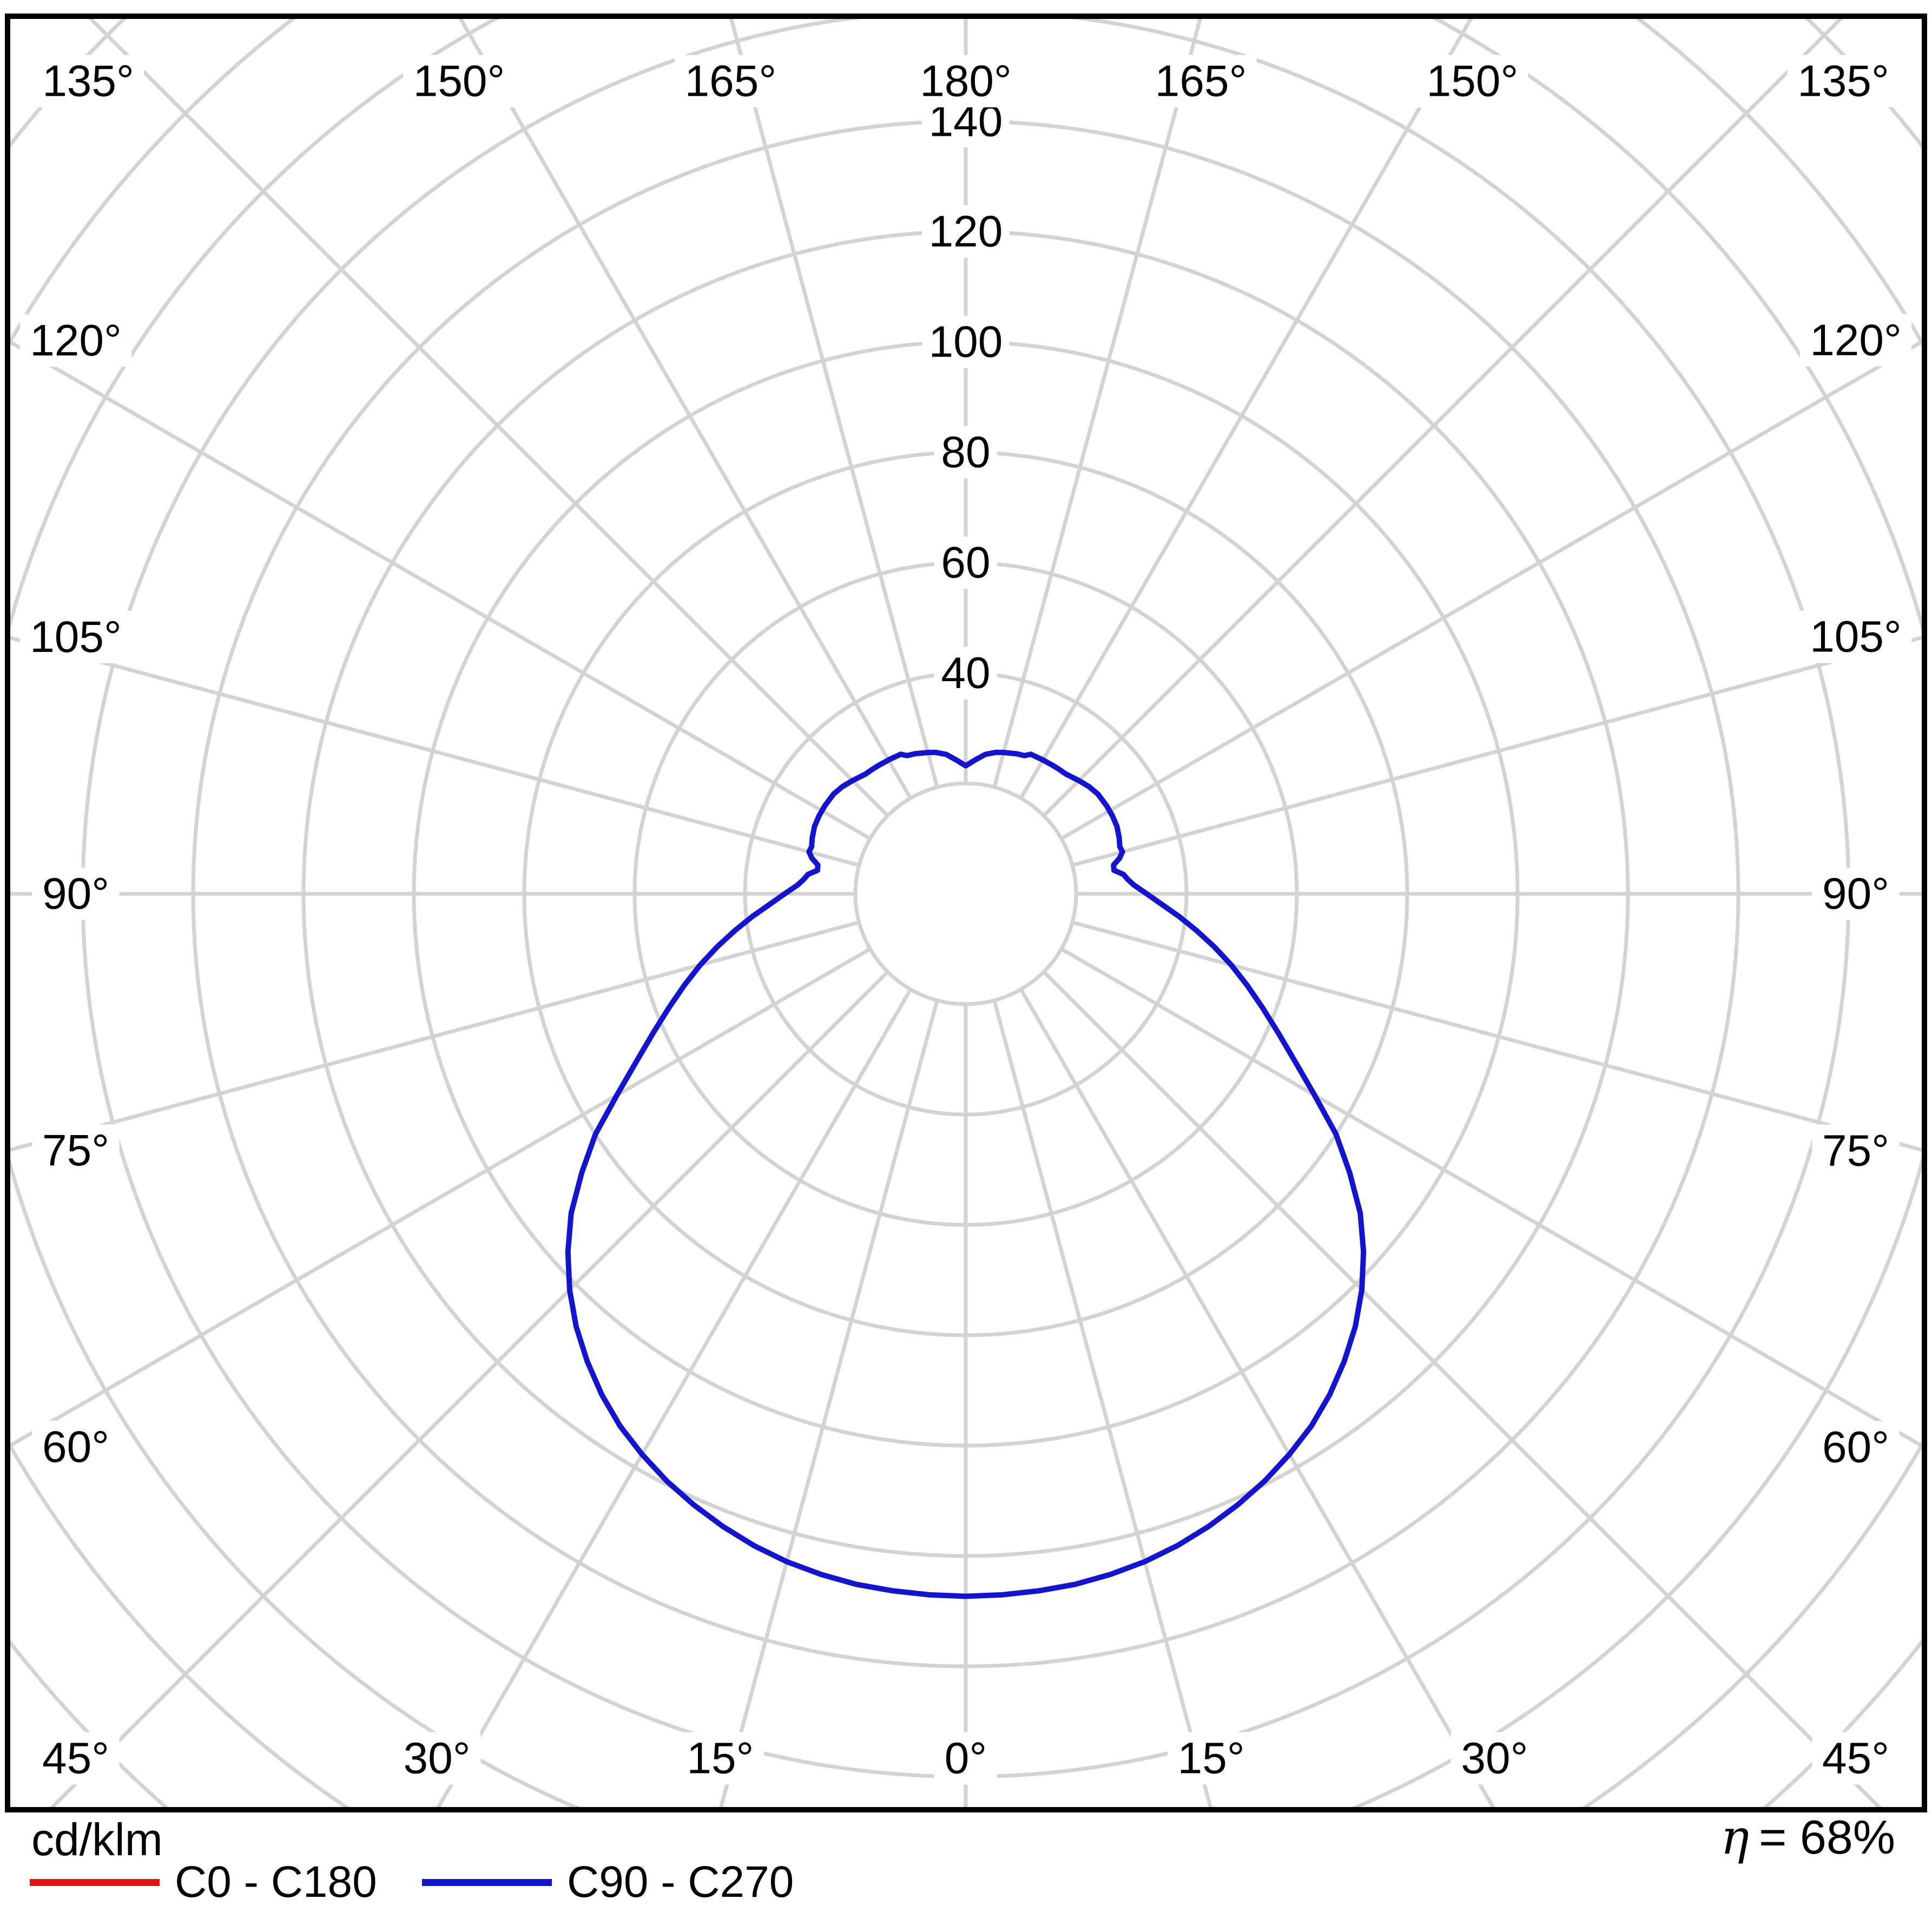 The image size is (1932, 1932). Describe the element at coordinates (965, 673) in the screenshot. I see `svg-text: 40` at that location.